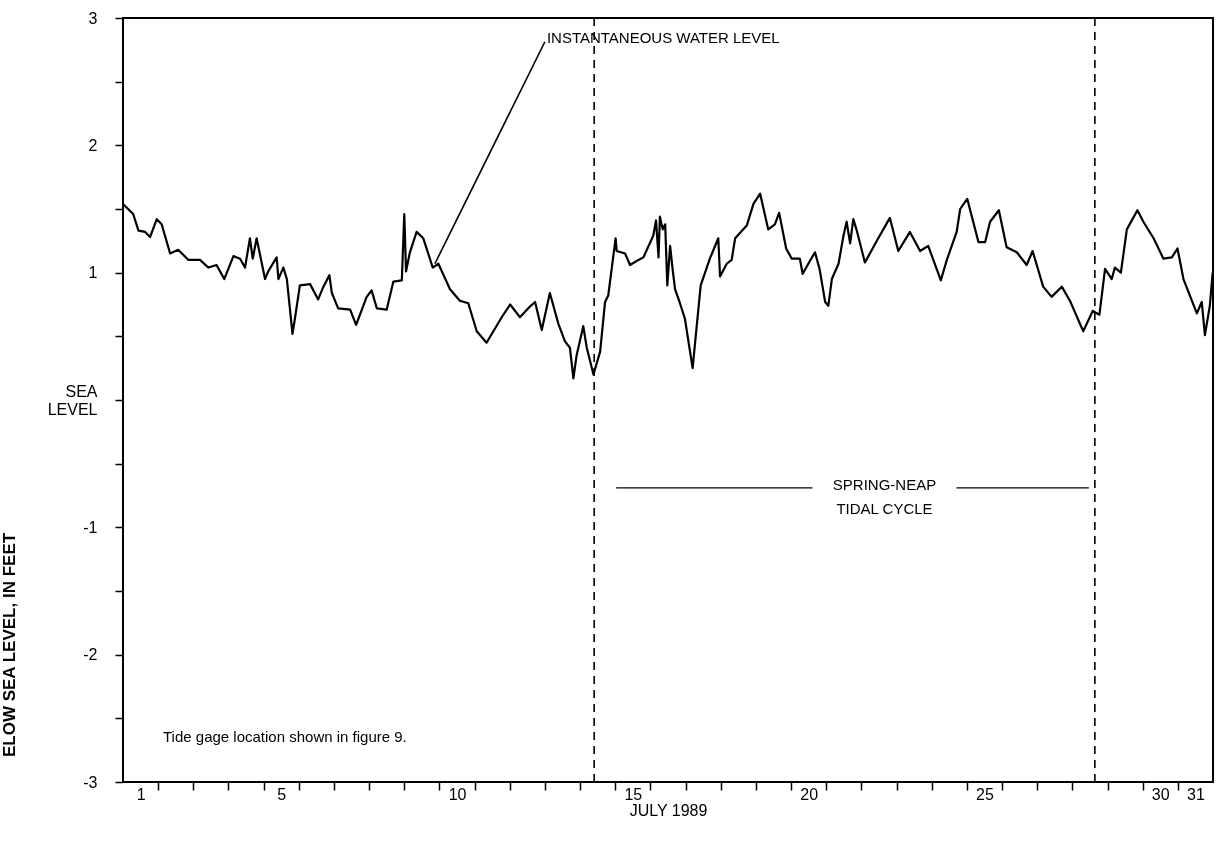 The image size is (1222, 854). I want to click on y-tick-label: -2, so click(90, 655).